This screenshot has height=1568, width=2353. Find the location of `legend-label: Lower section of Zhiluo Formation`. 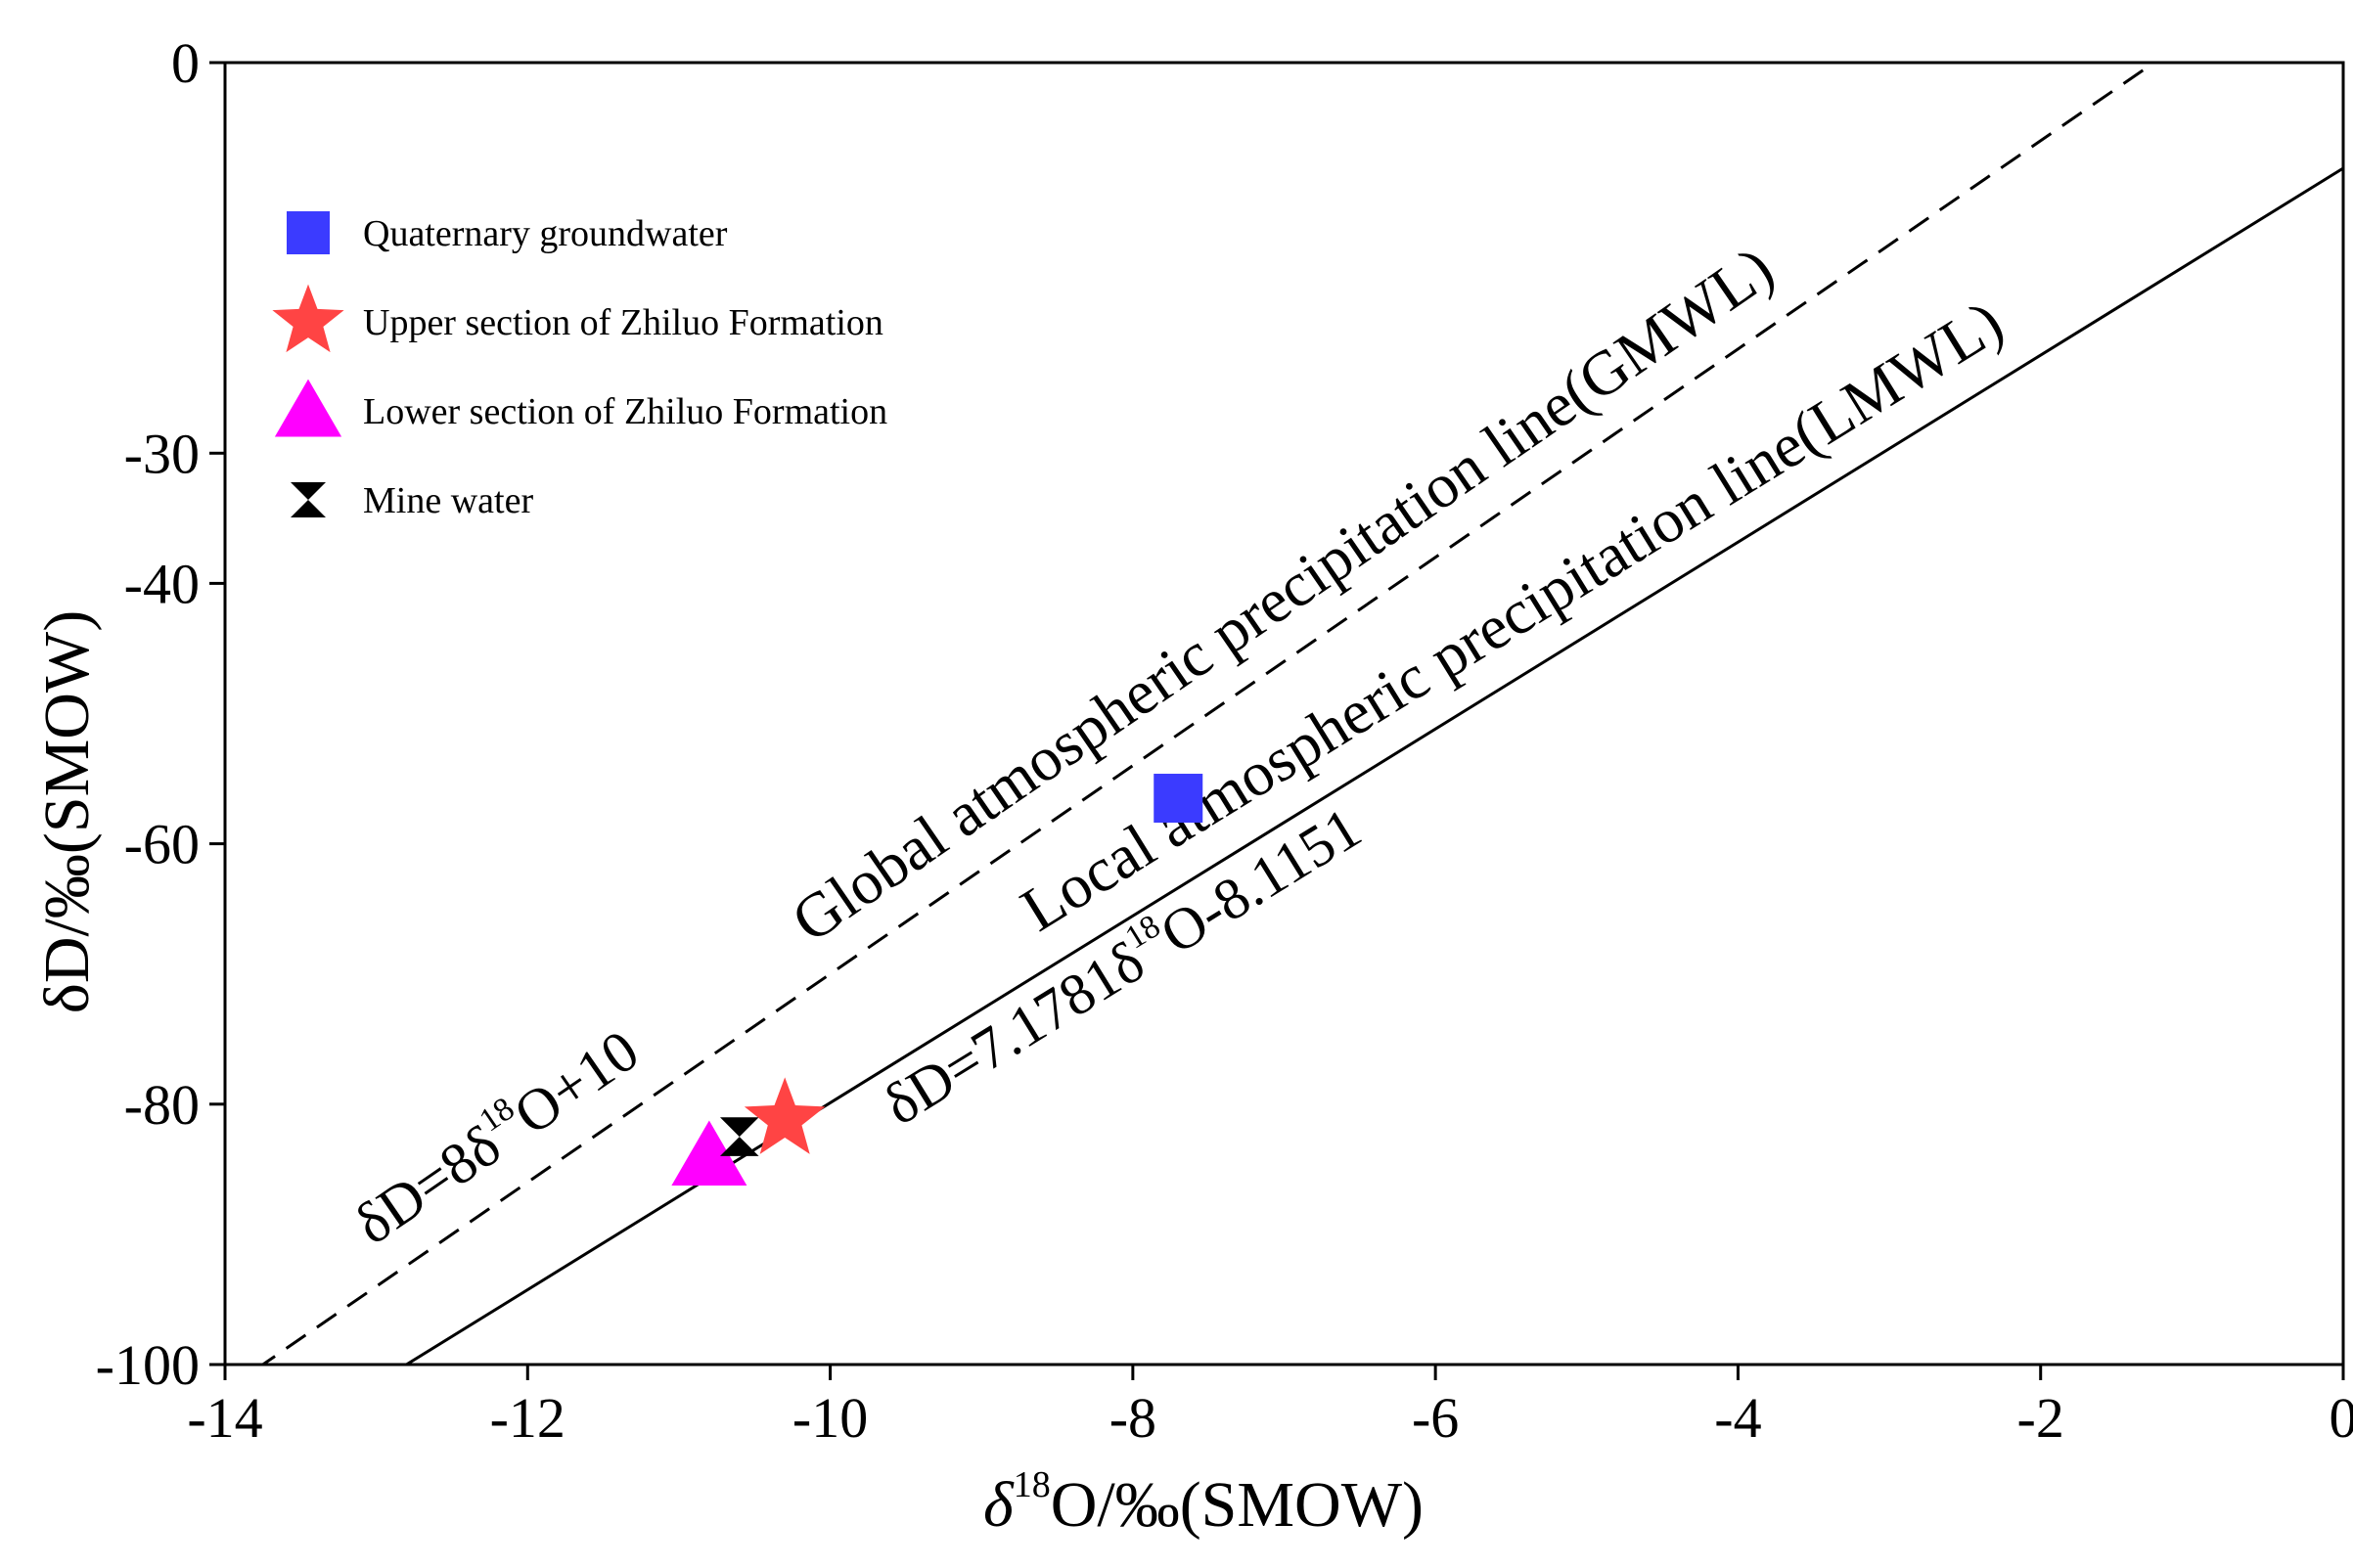

legend-label: Lower section of Zhiluo Formation is located at coordinates (625, 411).